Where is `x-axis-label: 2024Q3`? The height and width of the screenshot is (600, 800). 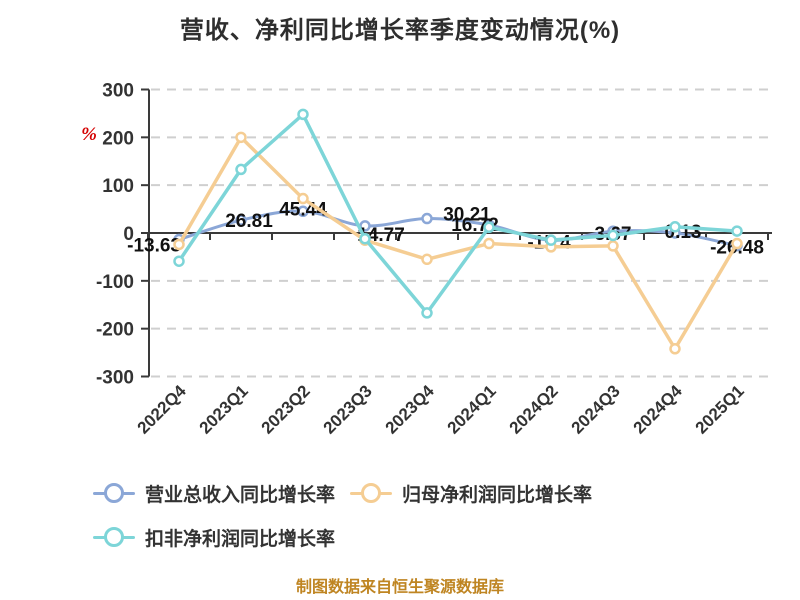
x-axis-label: 2024Q3 is located at coordinates (596, 409).